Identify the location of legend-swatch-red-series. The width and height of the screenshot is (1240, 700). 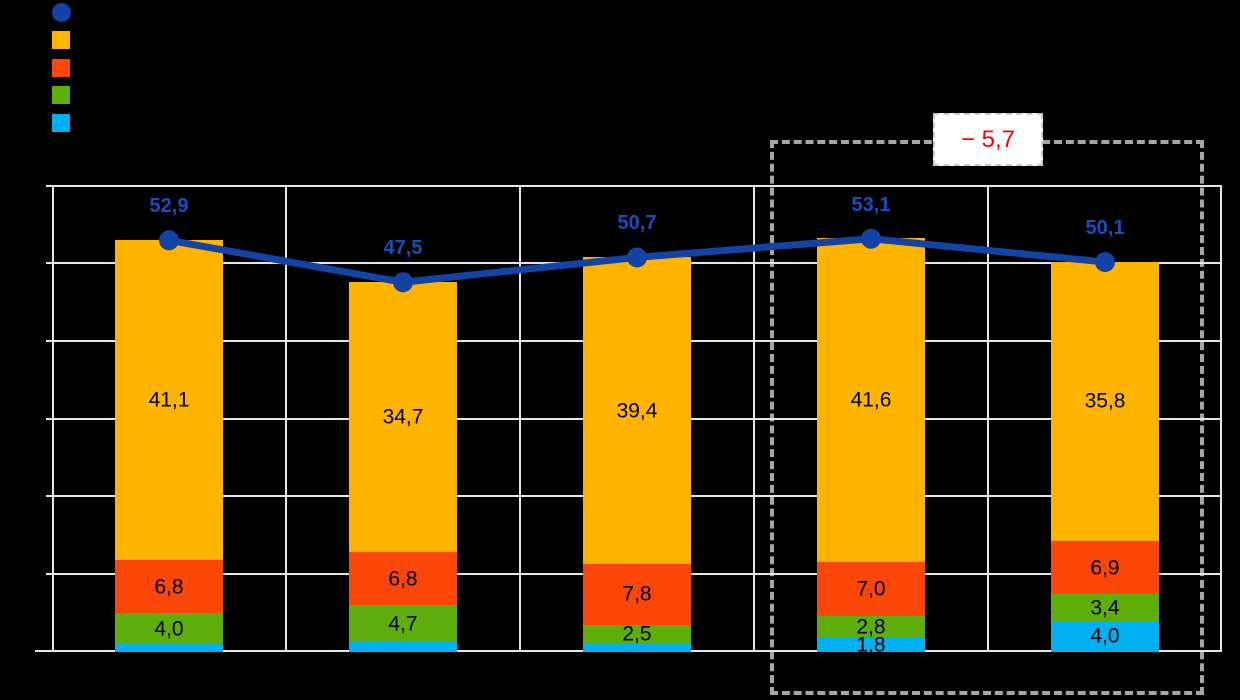
(61, 67).